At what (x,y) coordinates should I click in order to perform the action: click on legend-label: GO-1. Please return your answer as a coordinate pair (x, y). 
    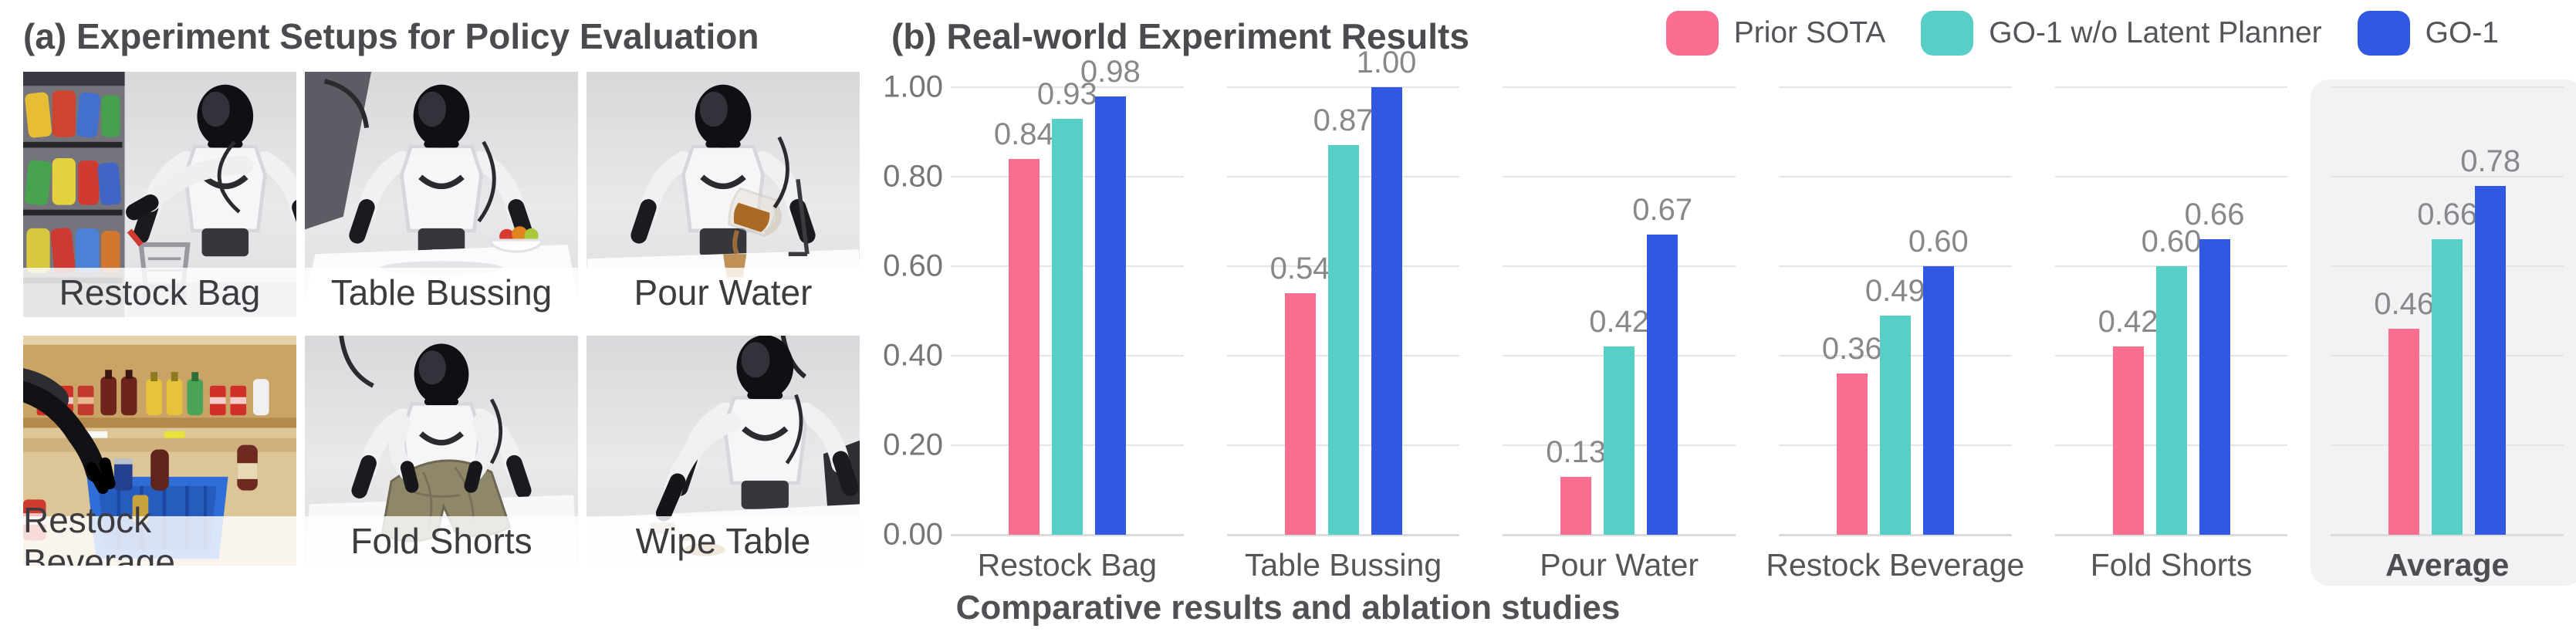
    Looking at the image, I should click on (2462, 32).